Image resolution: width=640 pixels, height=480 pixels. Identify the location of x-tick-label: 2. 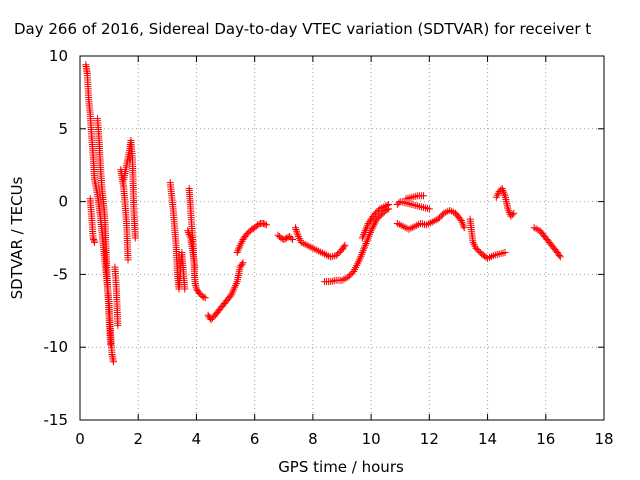
(138, 439).